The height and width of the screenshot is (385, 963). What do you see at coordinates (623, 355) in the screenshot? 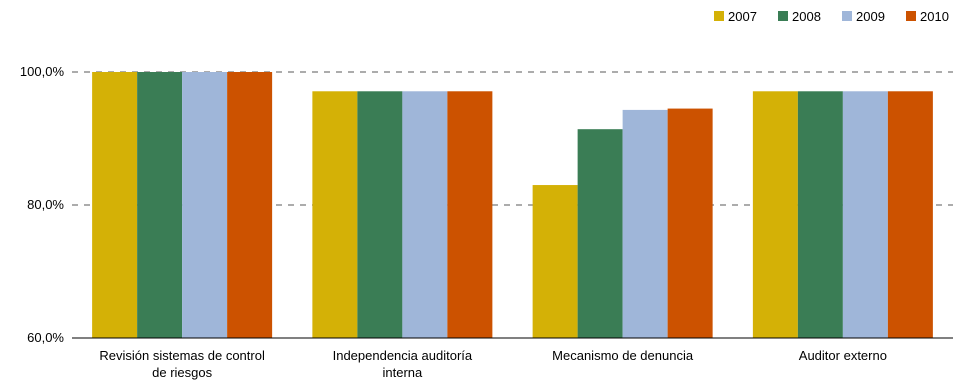
I see `category-label-2-0: Mecanismo de denuncia` at bounding box center [623, 355].